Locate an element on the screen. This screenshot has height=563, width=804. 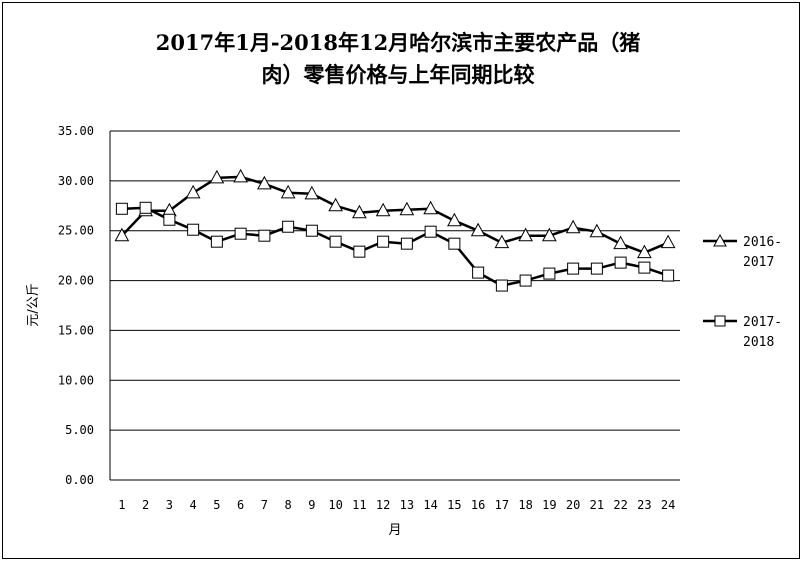
x-tick-label: 13 is located at coordinates (407, 505).